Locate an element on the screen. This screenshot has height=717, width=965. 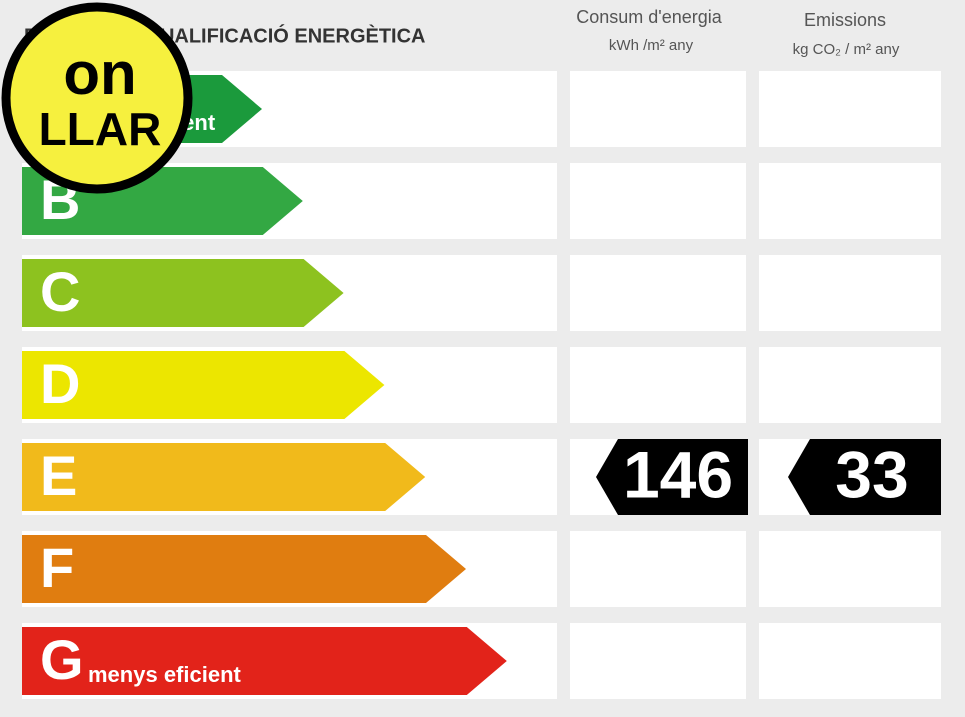
consumption-value: 146 is located at coordinates (678, 474).